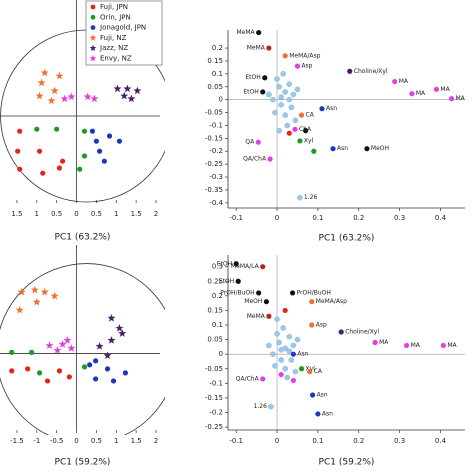 The image size is (474, 474). What do you see at coordinates (358, 218) in the screenshot?
I see `x-tick-label: 0.2` at bounding box center [358, 218].